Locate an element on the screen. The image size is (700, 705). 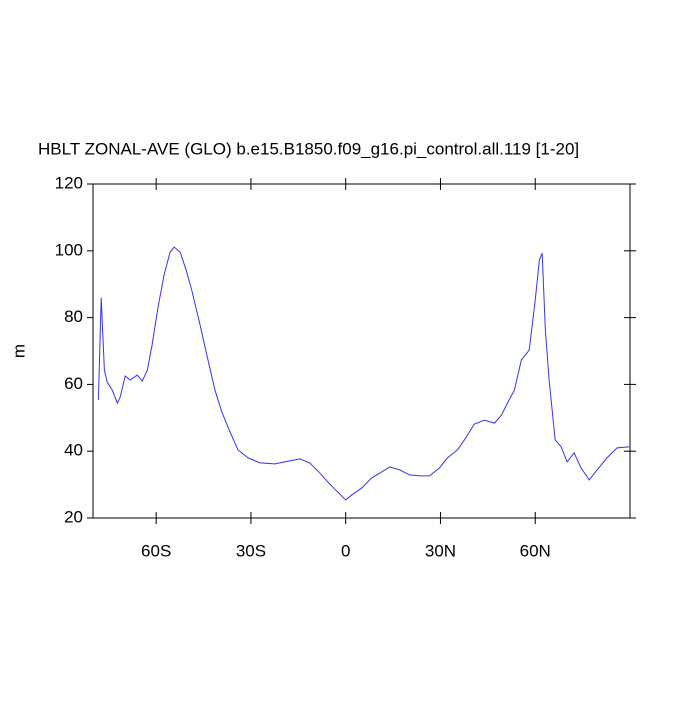
x-tick-label: 0 is located at coordinates (345, 550).